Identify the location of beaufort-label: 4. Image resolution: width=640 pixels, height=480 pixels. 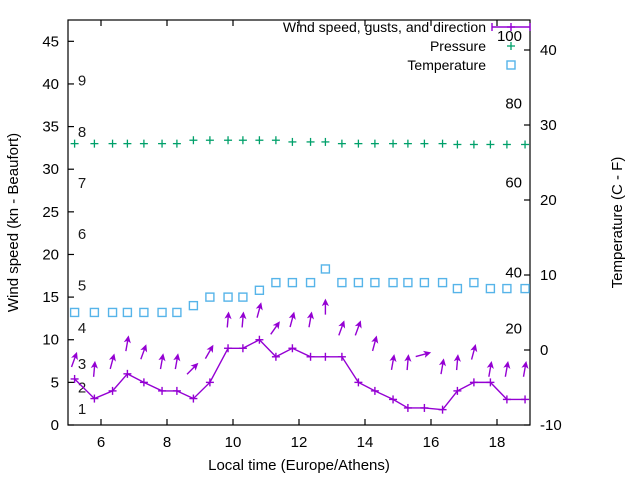
(82, 328).